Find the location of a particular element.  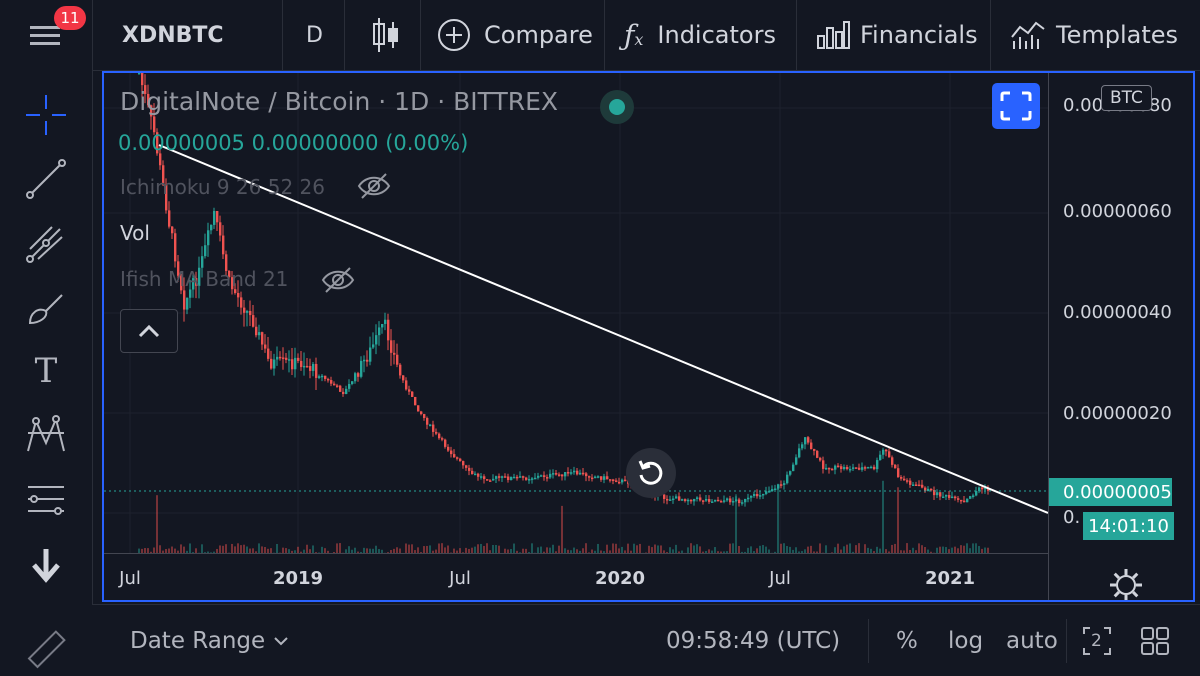

indicator-volume: Vol is located at coordinates (135, 233).